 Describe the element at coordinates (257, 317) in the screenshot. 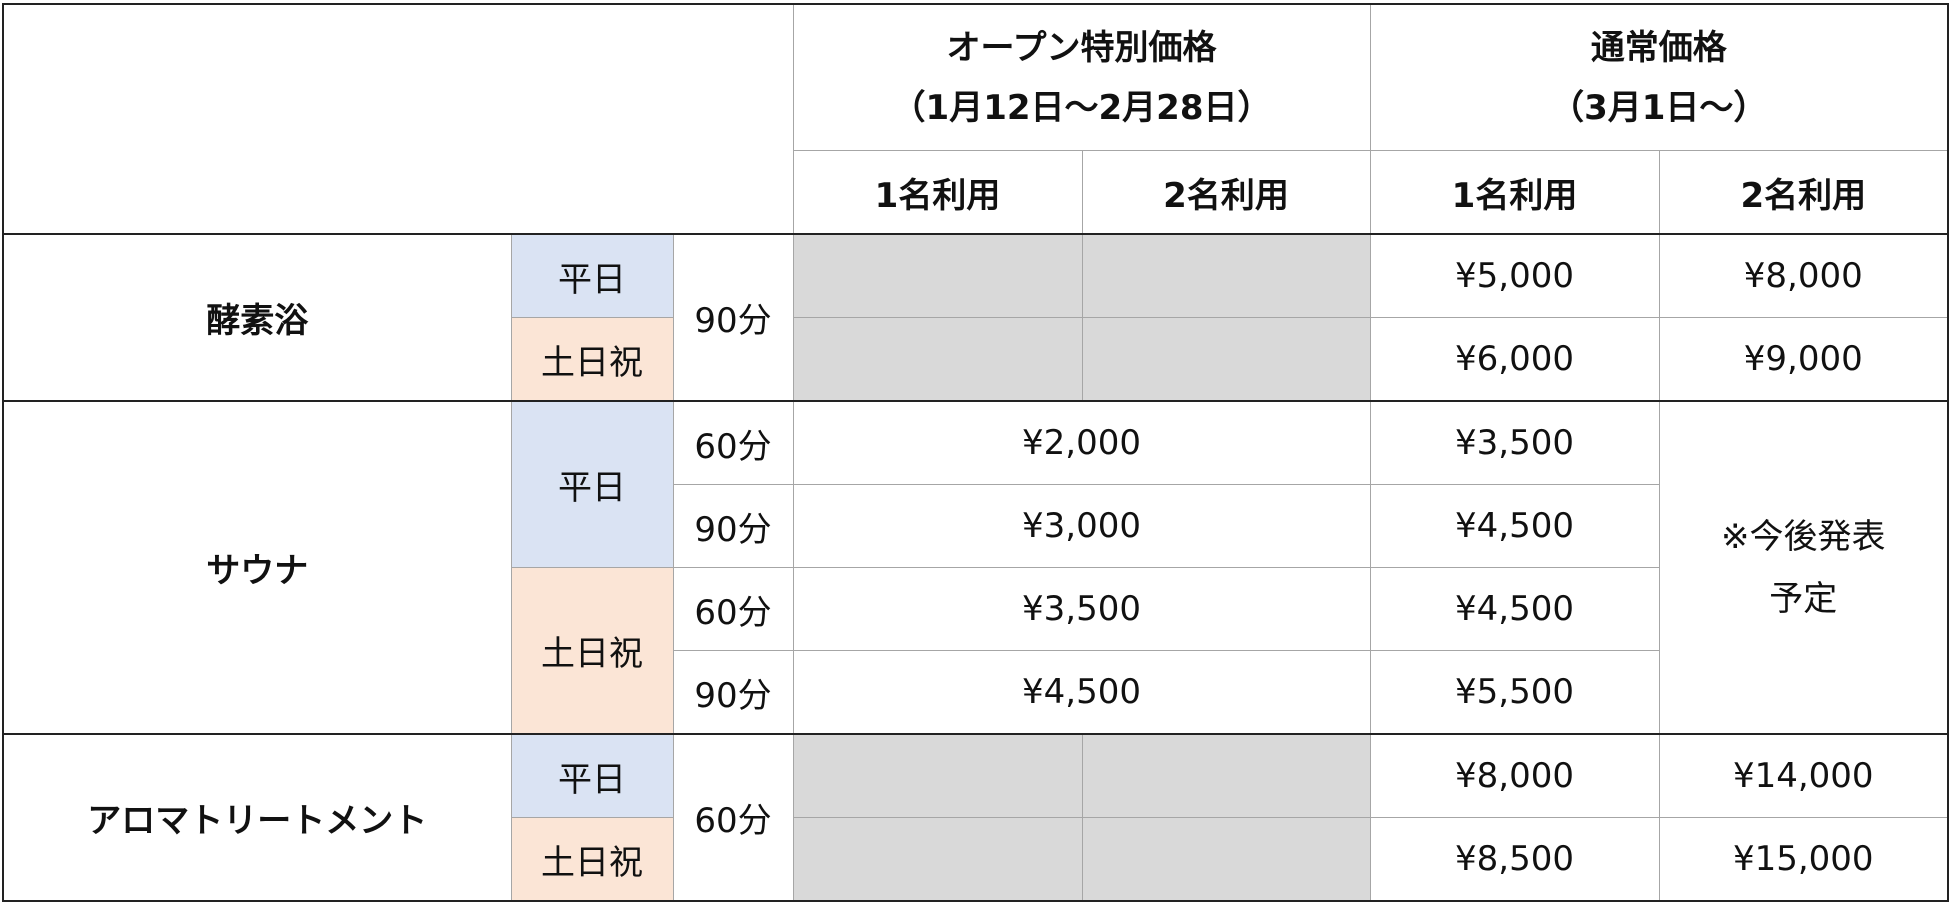

I see `service-enzyme-bath: 酵素浴` at that location.